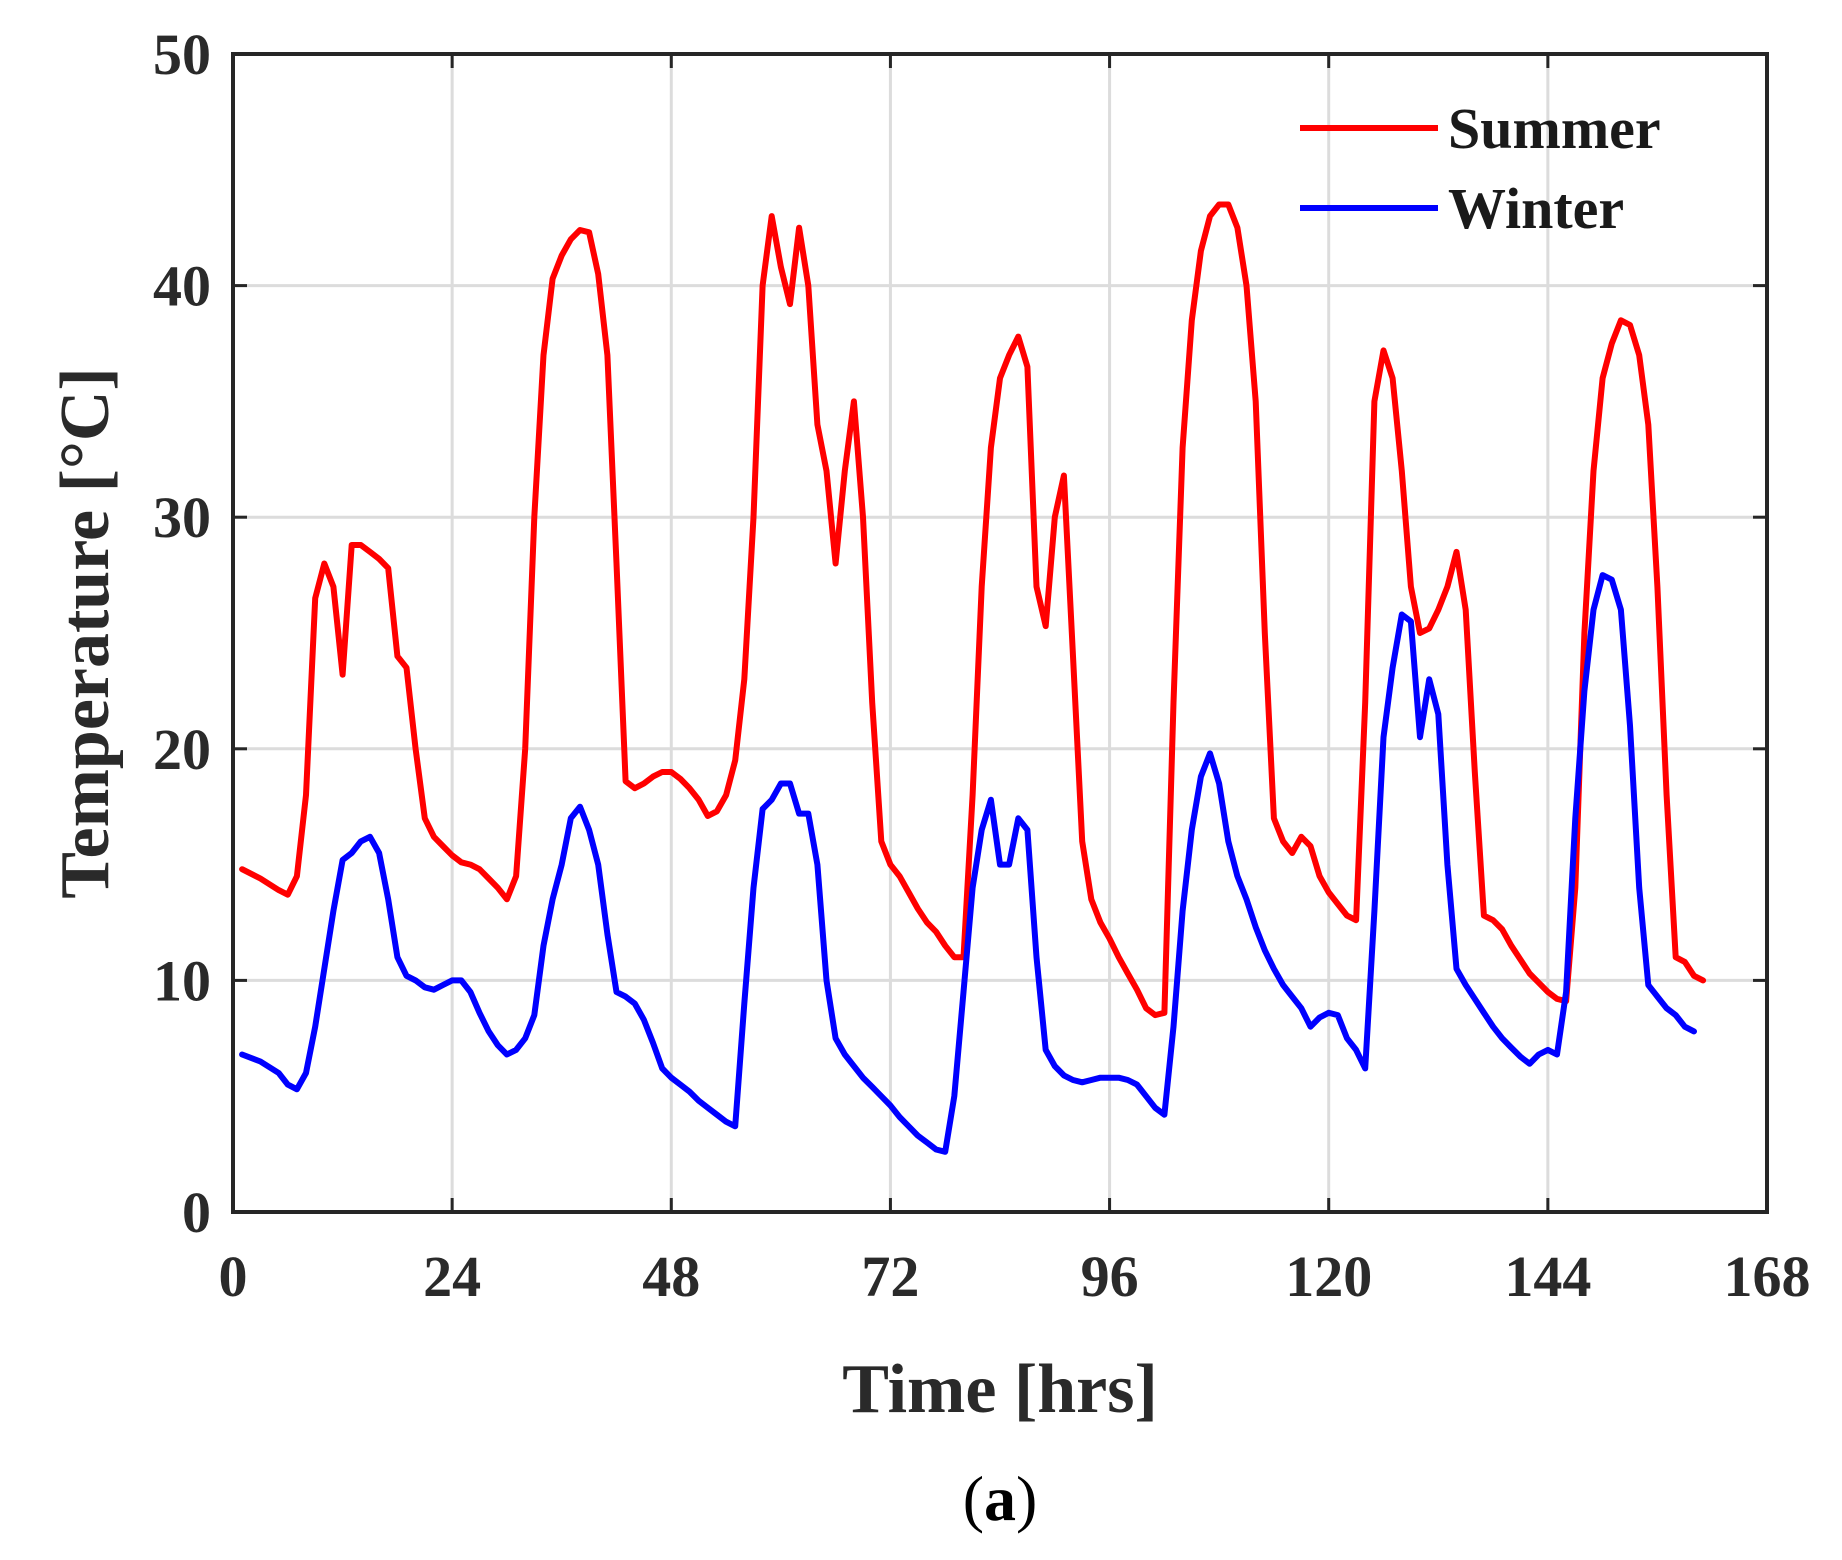 This screenshot has width=1842, height=1560. What do you see at coordinates (1328, 1276) in the screenshot?
I see `x-tick-label: 120` at bounding box center [1328, 1276].